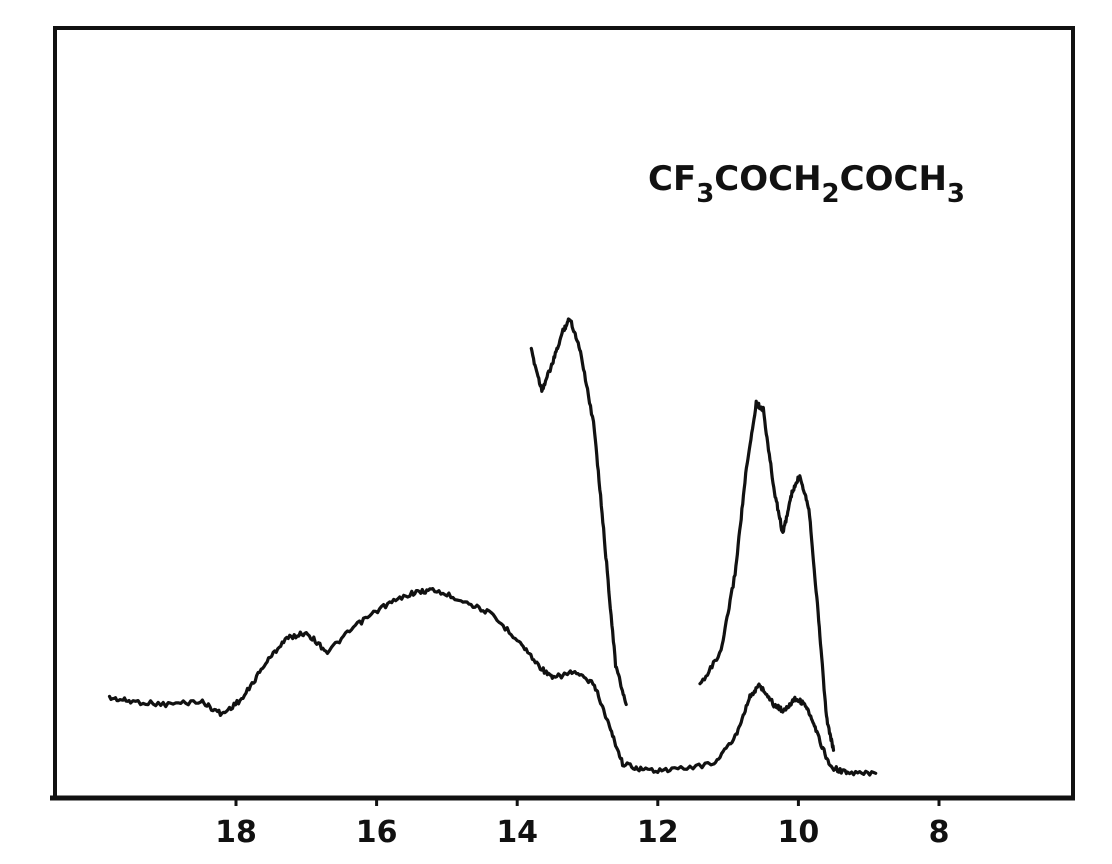 This screenshot has height=864, width=1112. What do you see at coordinates (799, 832) in the screenshot?
I see `x-tick-label: 10` at bounding box center [799, 832].